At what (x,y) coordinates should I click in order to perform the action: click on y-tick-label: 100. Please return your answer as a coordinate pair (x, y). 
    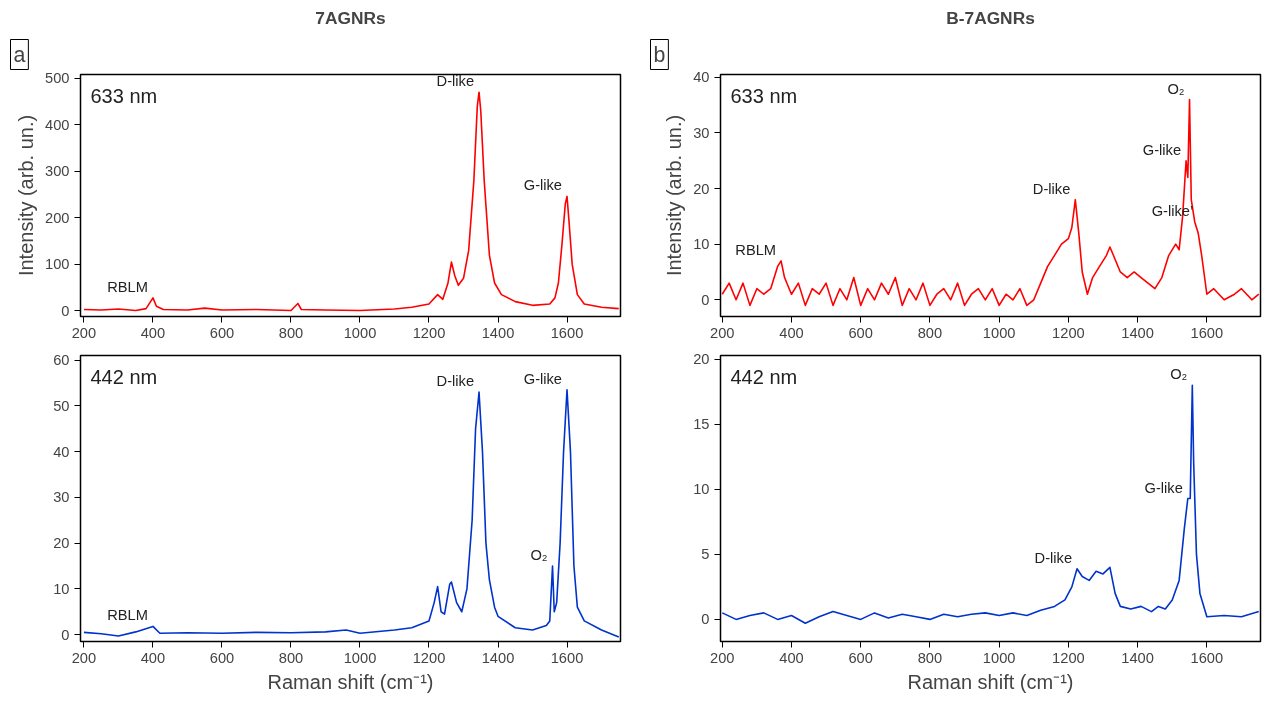
    Looking at the image, I should click on (57, 264).